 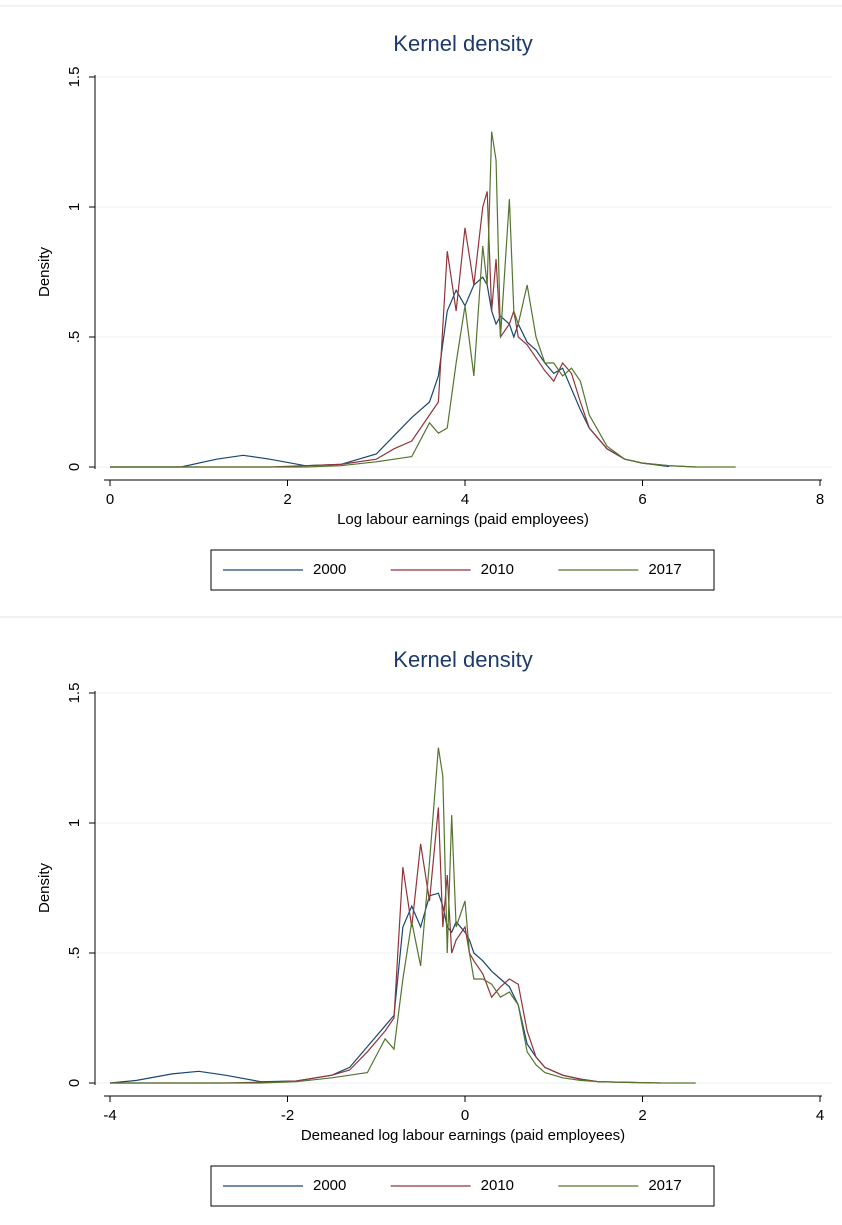 I want to click on x-tick-label: -2, so click(x=287, y=1115).